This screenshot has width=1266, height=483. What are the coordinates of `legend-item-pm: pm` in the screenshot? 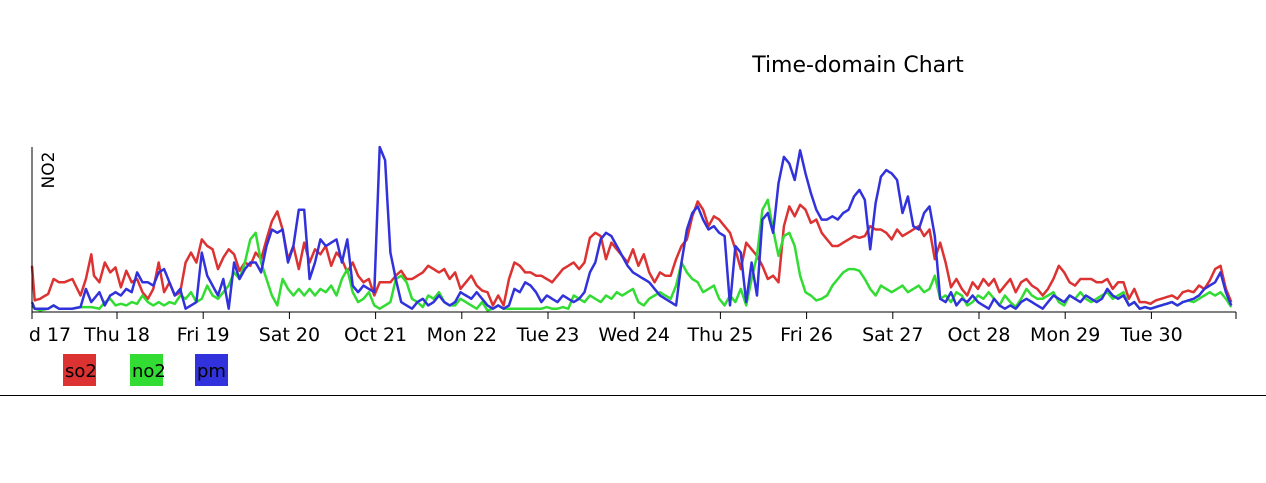 It's located at (211, 370).